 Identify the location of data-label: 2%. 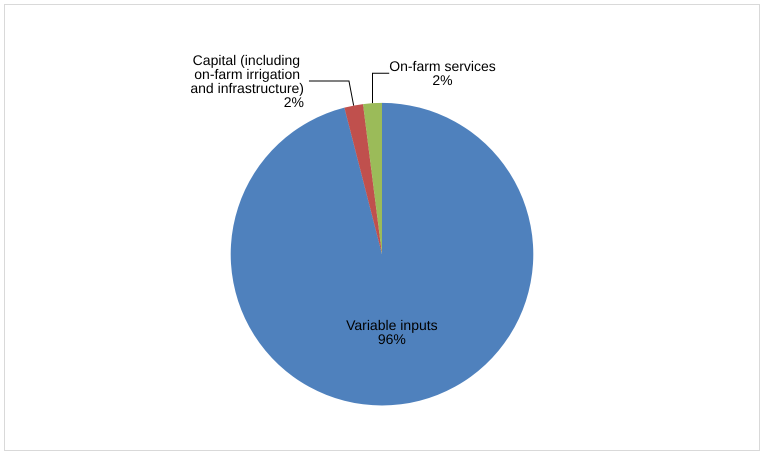
(442, 80).